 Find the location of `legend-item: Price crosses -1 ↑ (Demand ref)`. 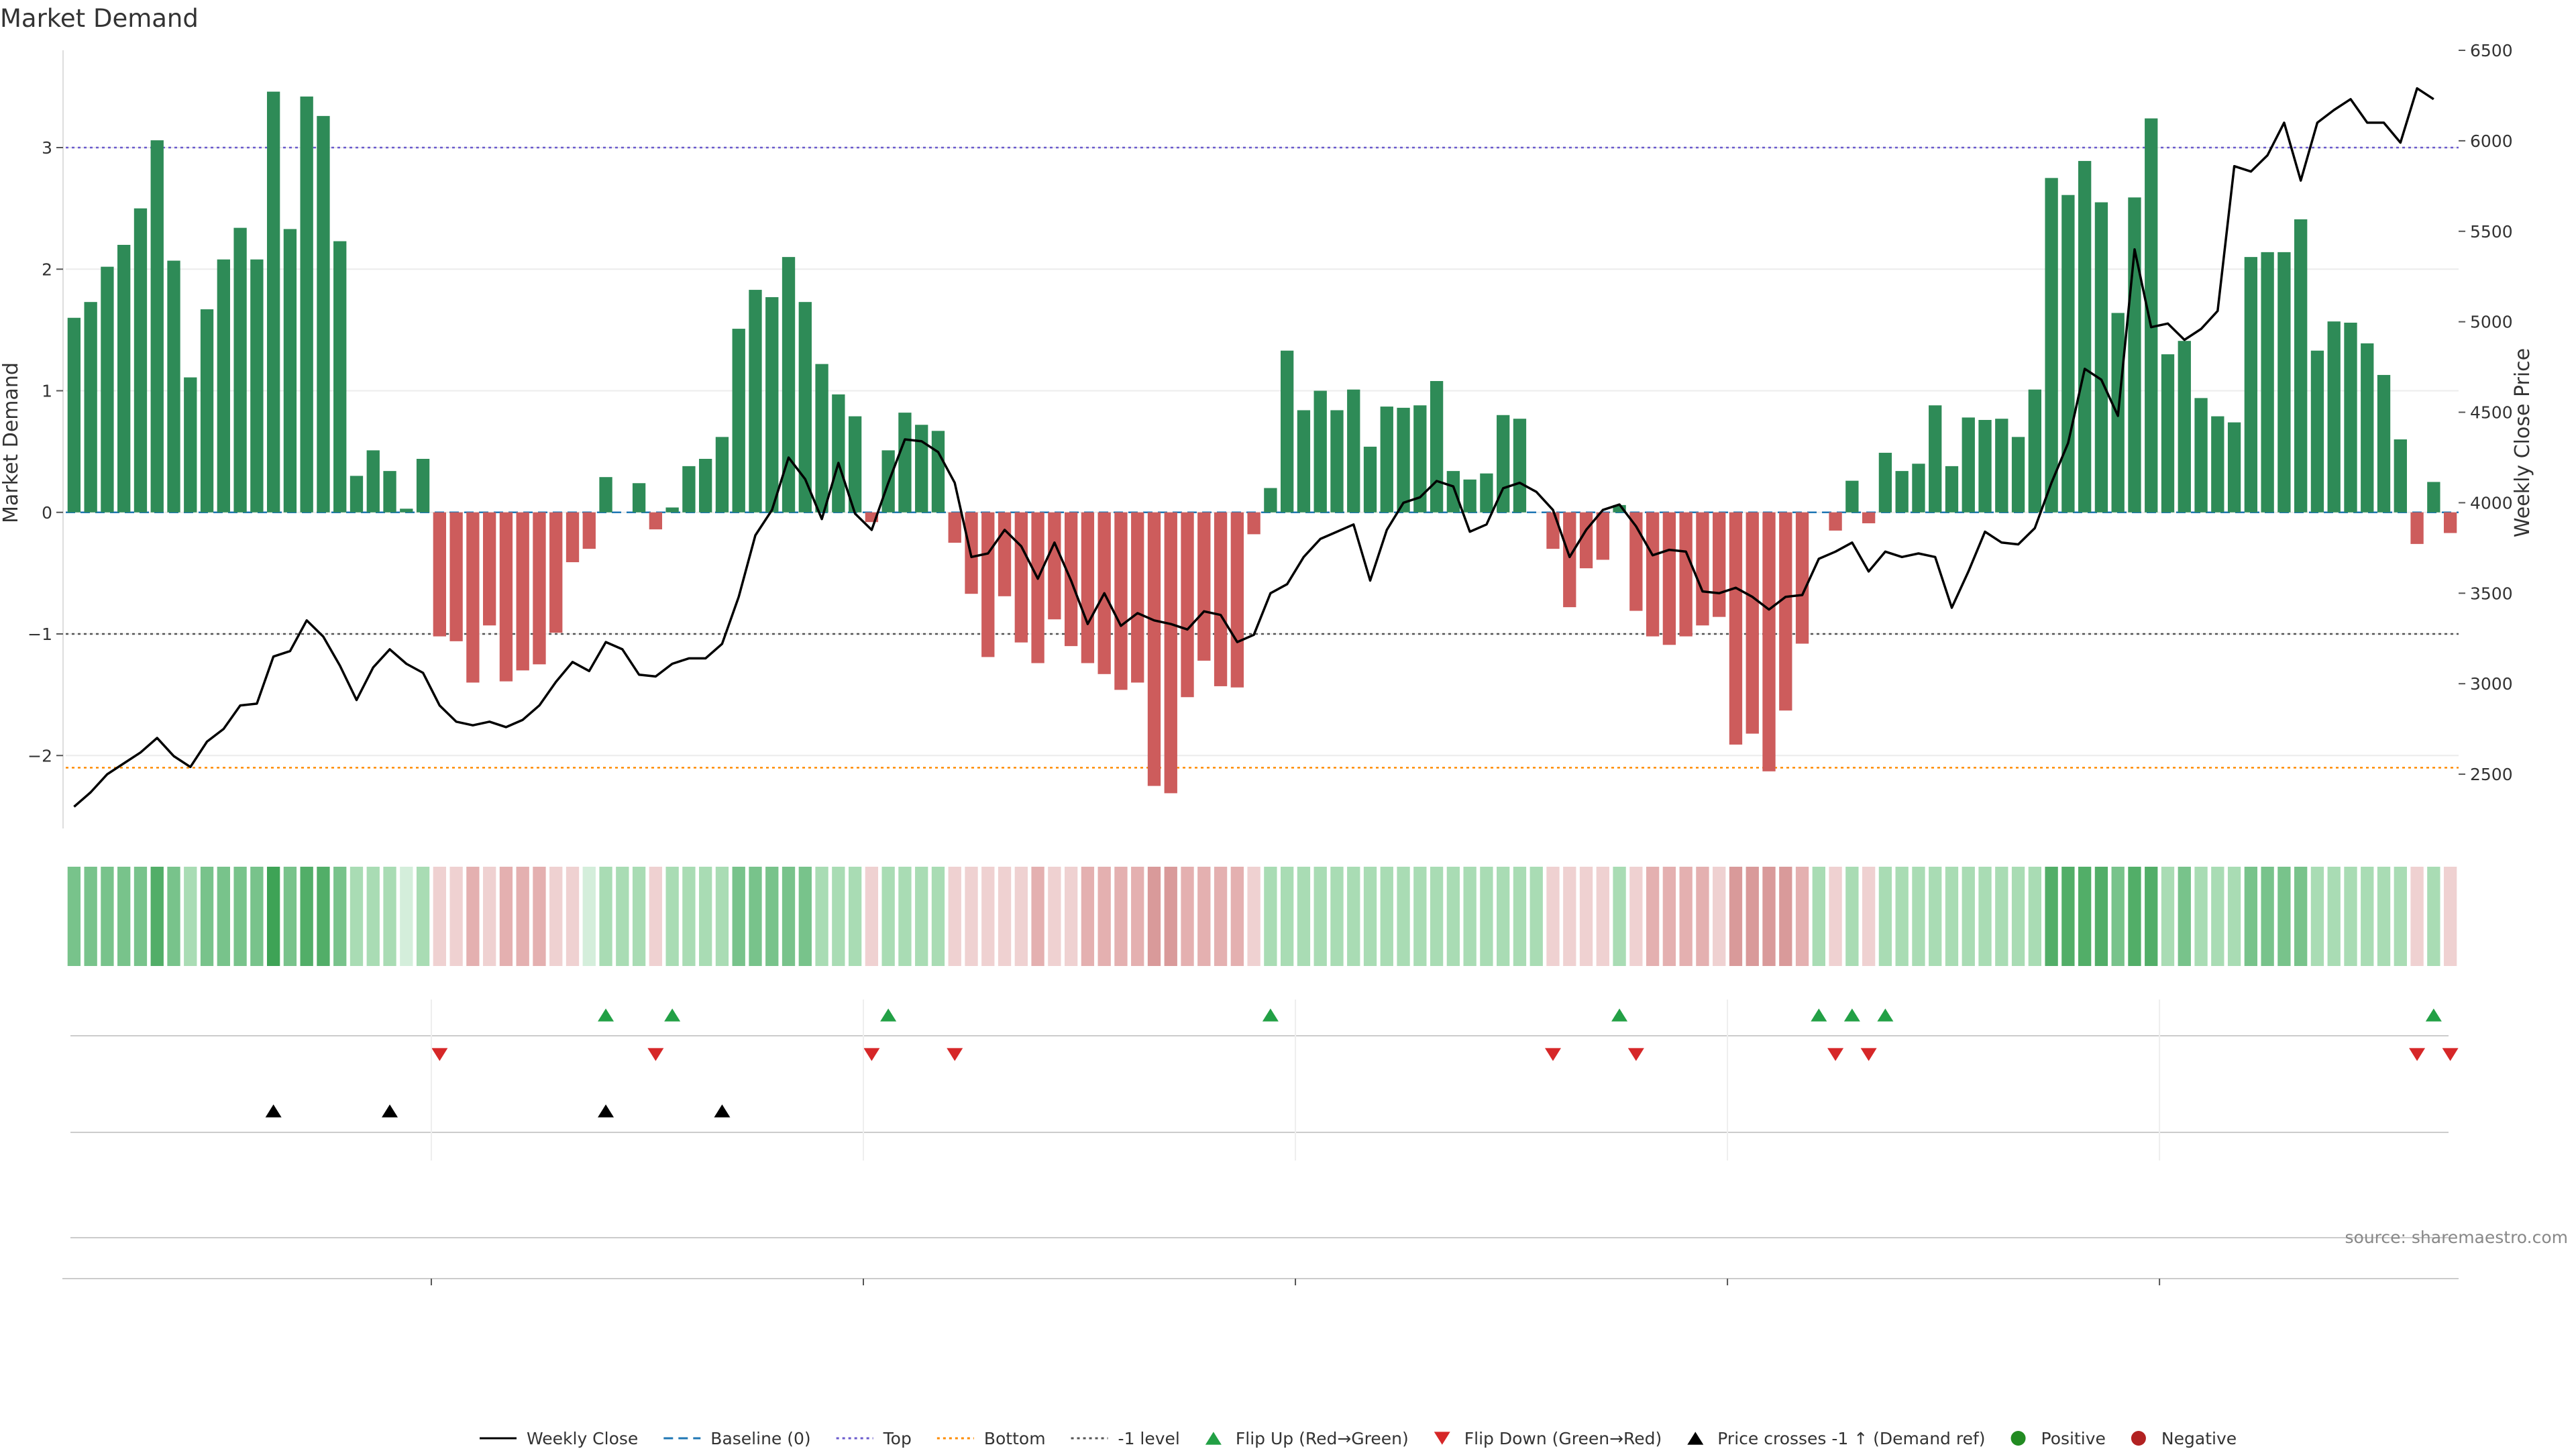

legend-item: Price crosses -1 ↑ (Demand ref) is located at coordinates (1836, 1438).